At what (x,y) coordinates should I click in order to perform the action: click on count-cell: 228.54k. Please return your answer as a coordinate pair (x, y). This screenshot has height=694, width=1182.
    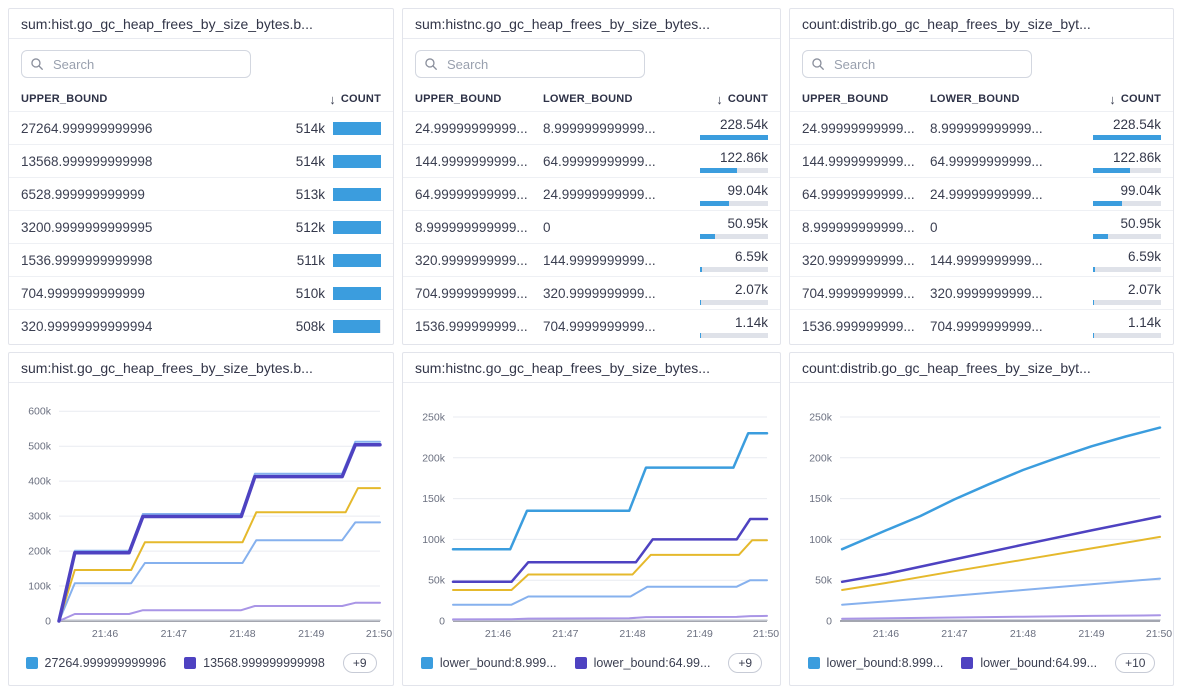
    Looking at the image, I should click on (734, 128).